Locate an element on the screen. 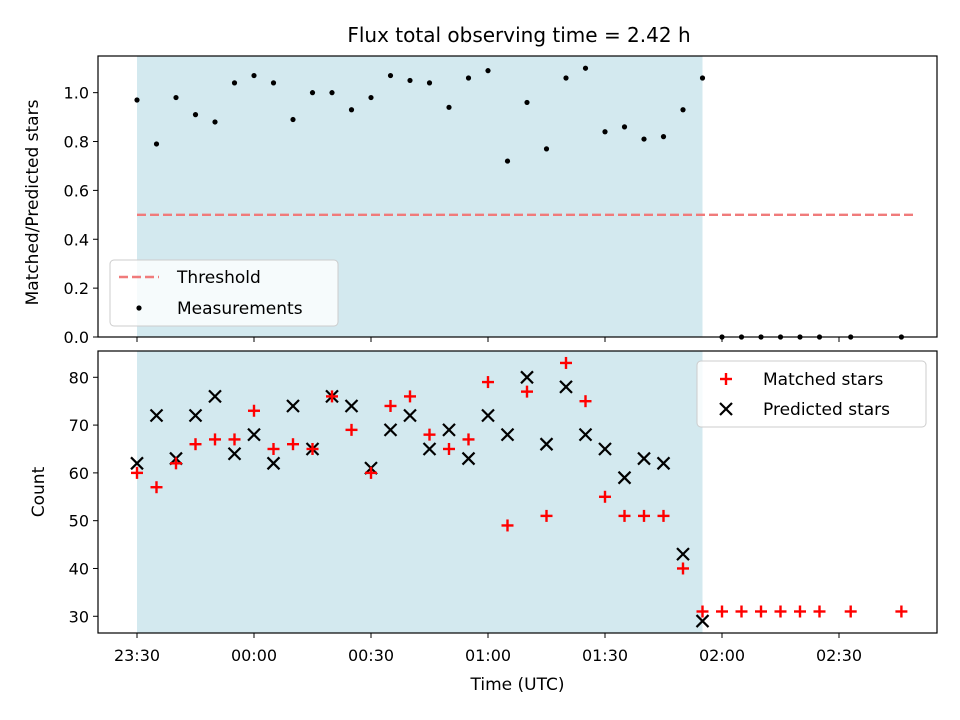 This screenshot has height=720, width=960. predicted-point-15-b is located at coordinates (429, 449).